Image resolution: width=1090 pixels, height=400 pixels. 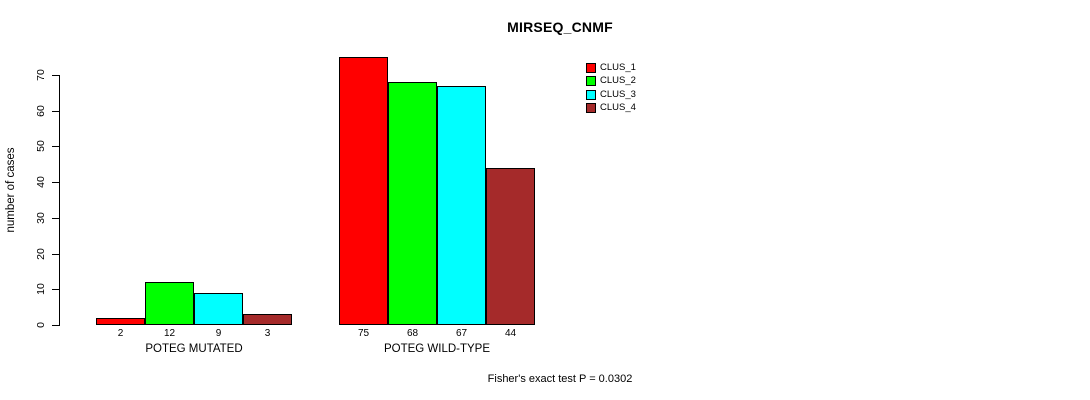 I want to click on y-tick-label: 50, so click(x=41, y=146).